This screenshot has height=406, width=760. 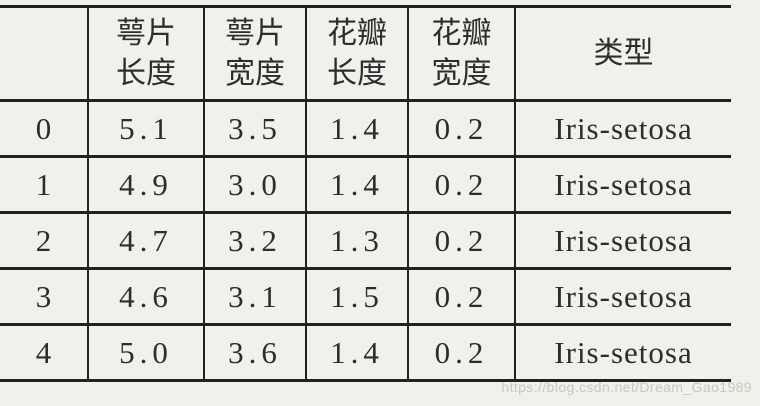 What do you see at coordinates (255, 296) in the screenshot?
I see `sepal-width-cell: 3.1` at bounding box center [255, 296].